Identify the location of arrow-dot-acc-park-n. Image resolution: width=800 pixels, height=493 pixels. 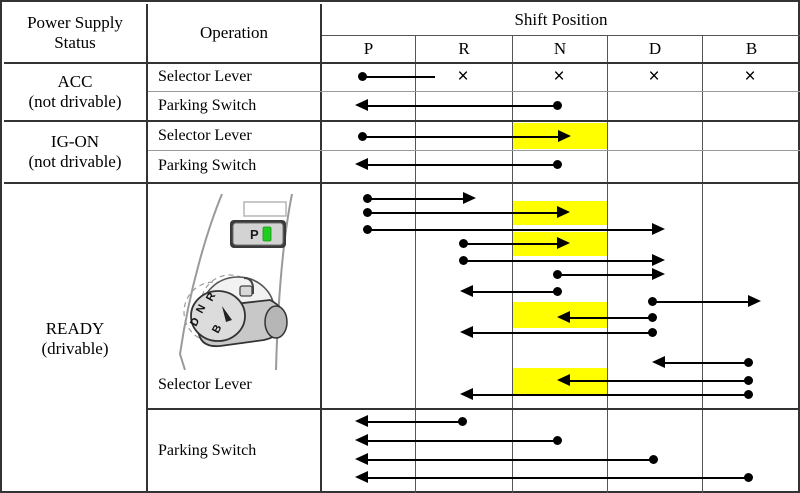
(557, 105).